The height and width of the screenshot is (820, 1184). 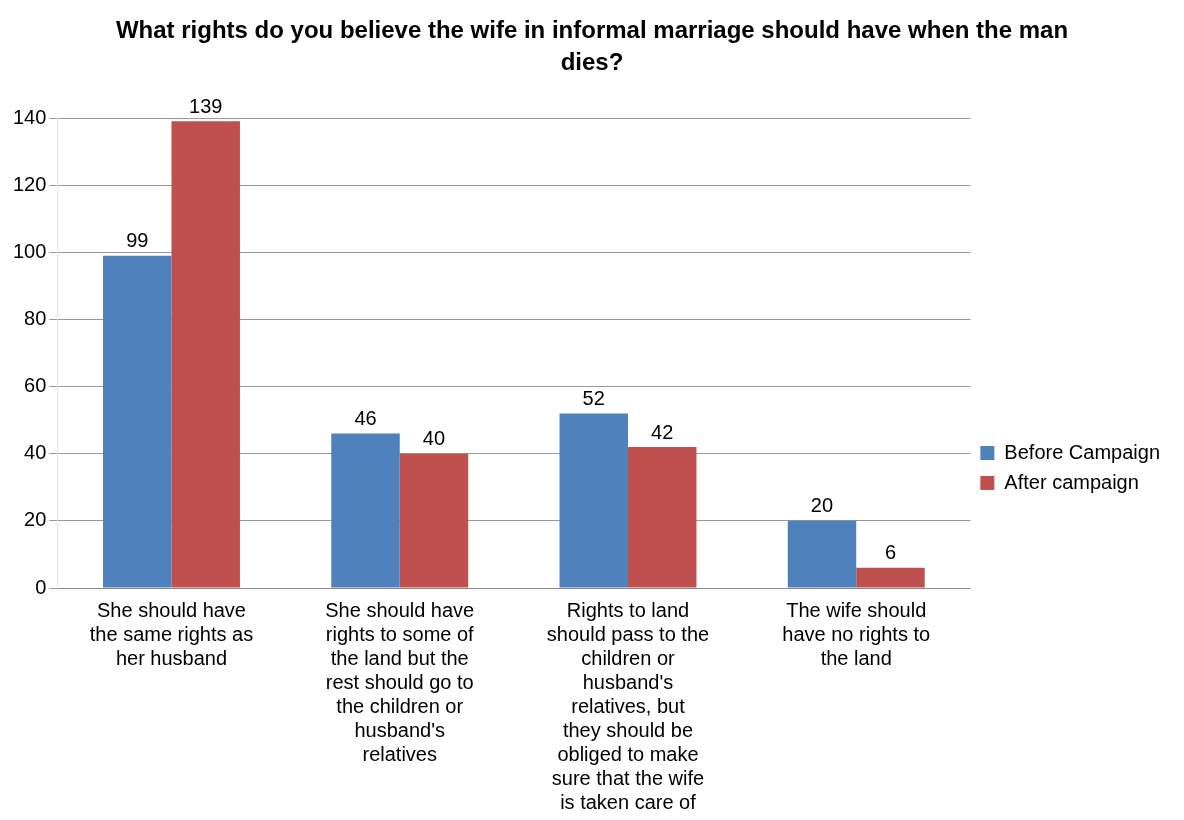 What do you see at coordinates (206, 105) in the screenshot?
I see `data-label: 139` at bounding box center [206, 105].